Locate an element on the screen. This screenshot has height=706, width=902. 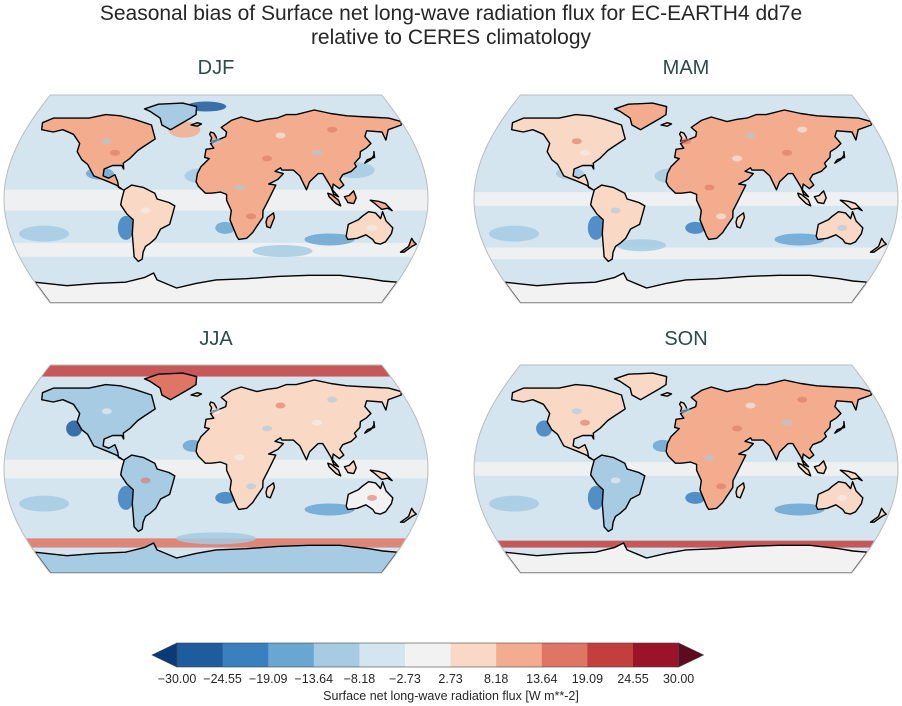
coastline-greenland is located at coordinates (170, 116).